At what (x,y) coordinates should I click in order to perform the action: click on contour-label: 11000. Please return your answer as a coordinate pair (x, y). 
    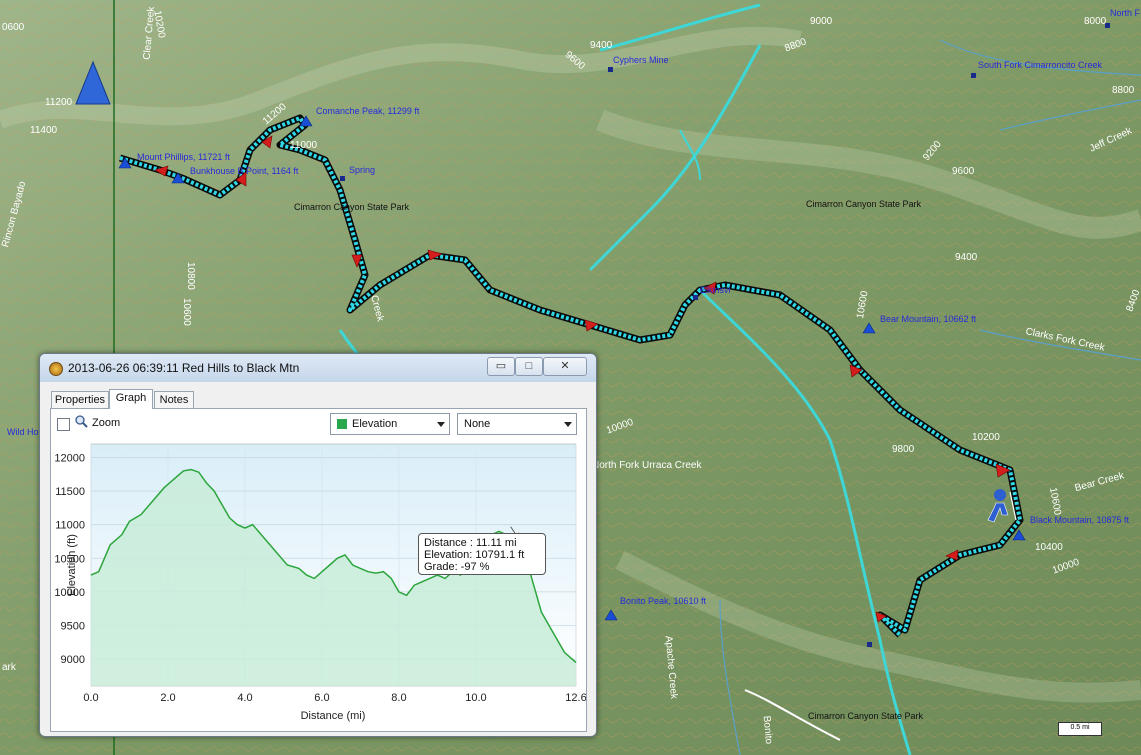
    Looking at the image, I should click on (304, 145).